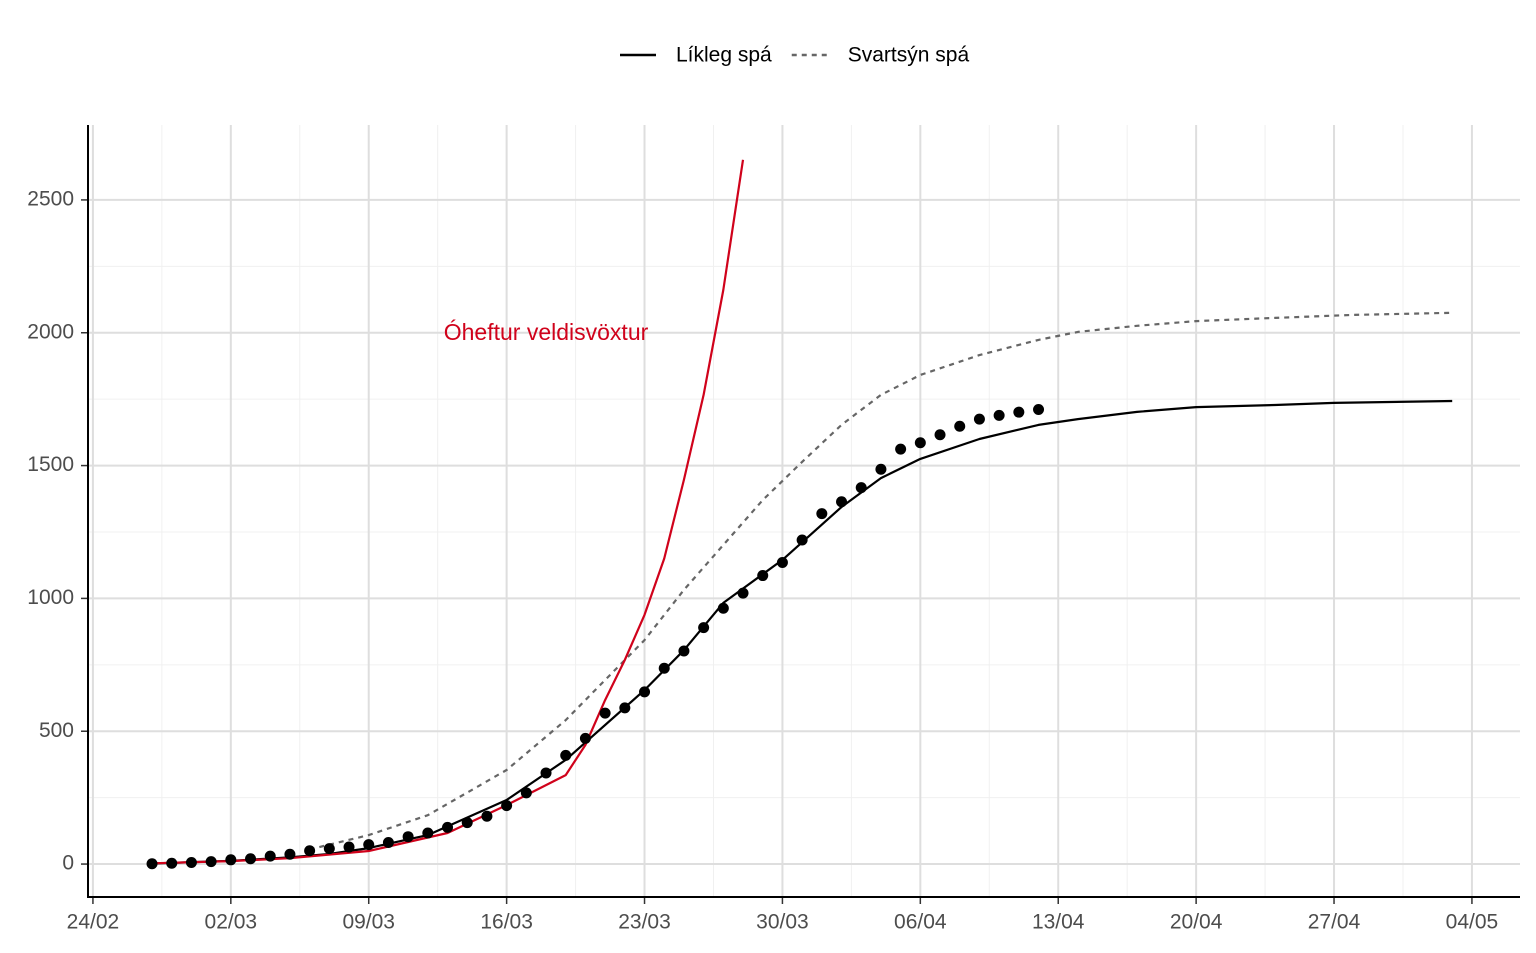 The image size is (1536, 953). Describe the element at coordinates (50, 198) in the screenshot. I see `y-tick-label: 2500` at that location.